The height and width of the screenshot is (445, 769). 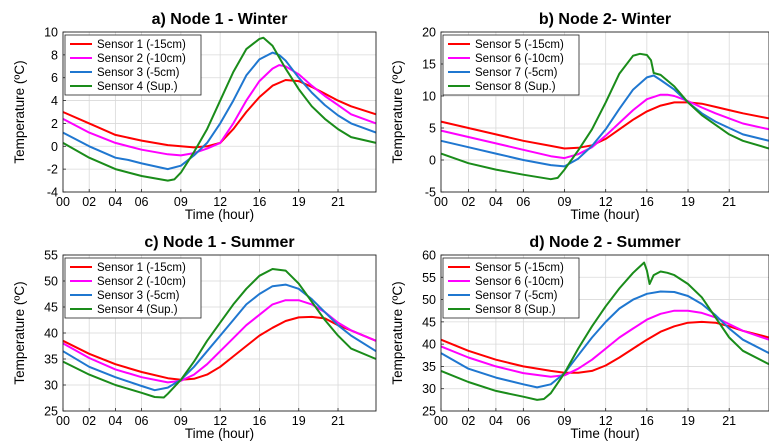 I want to click on y-tick-label: 30, so click(x=51, y=386).